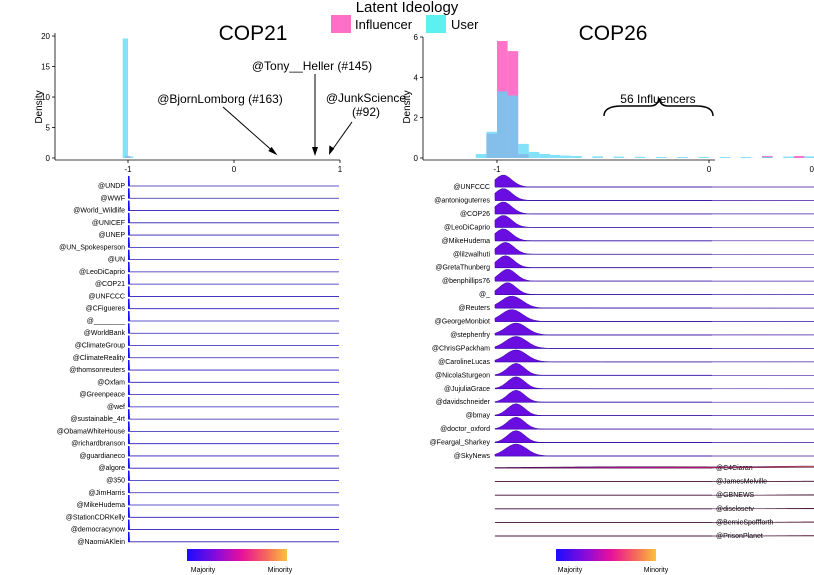 The width and height of the screenshot is (814, 575). What do you see at coordinates (462, 322) in the screenshot?
I see `ridge-label: @GeorgeMonbiot` at bounding box center [462, 322].